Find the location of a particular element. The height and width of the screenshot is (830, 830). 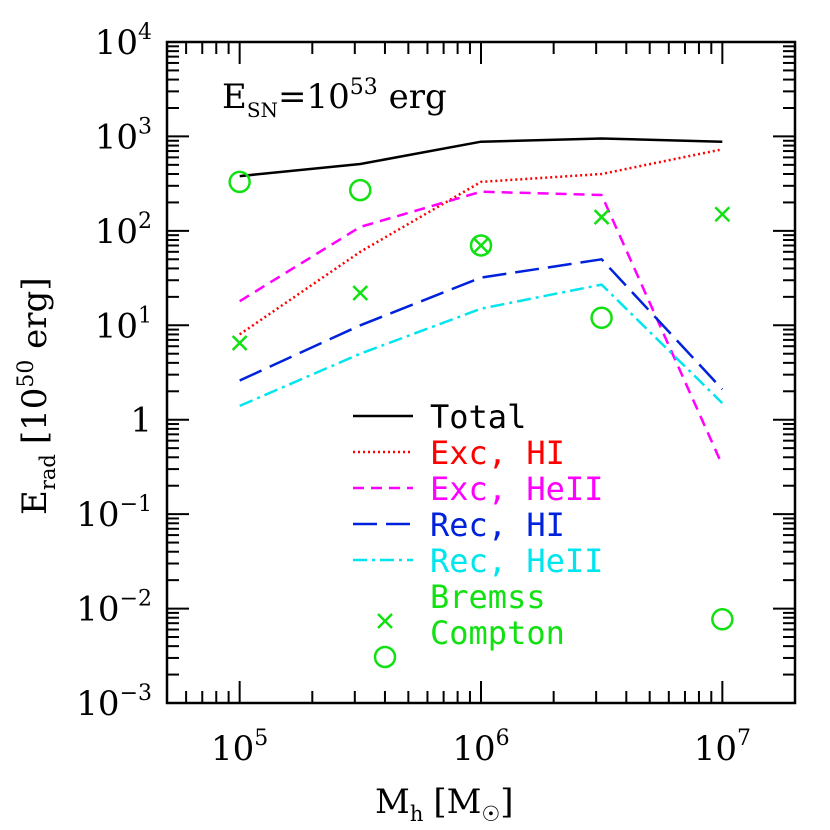

series-line-total is located at coordinates (481, 157).